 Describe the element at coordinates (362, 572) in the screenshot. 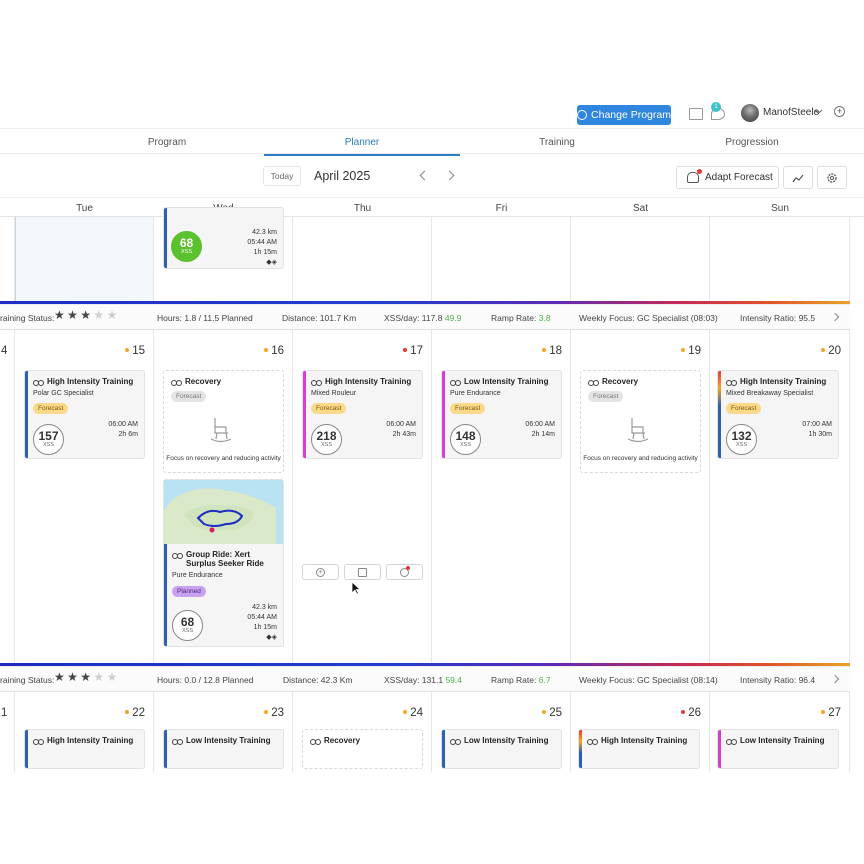

I see `add-event-button` at that location.